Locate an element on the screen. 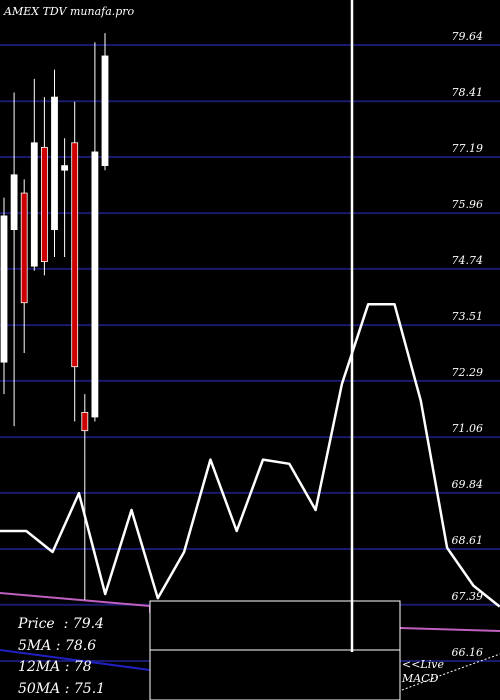 The image size is (500, 700). chart-title: AMEX TDV munafa.pro is located at coordinates (69, 11).